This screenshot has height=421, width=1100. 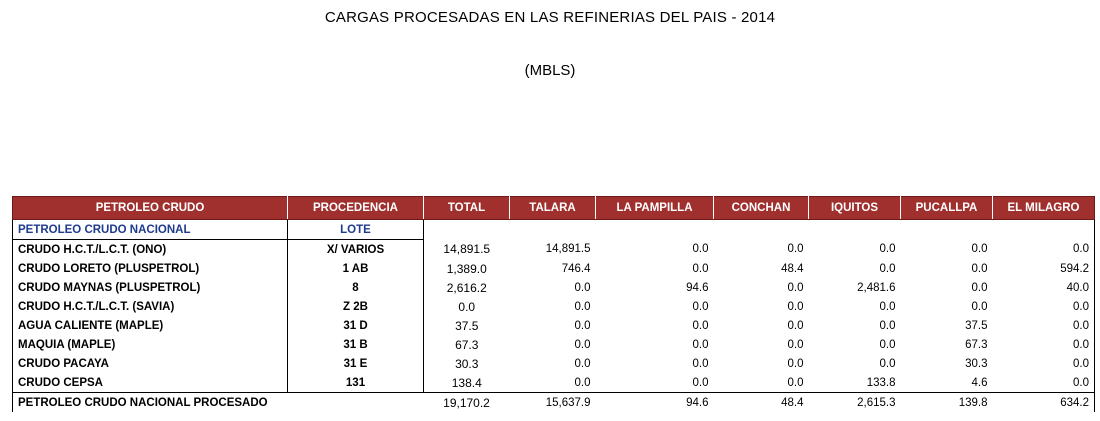 What do you see at coordinates (150, 325) in the screenshot?
I see `crude-name: AGUA CALIENTE (MAPLE)` at bounding box center [150, 325].